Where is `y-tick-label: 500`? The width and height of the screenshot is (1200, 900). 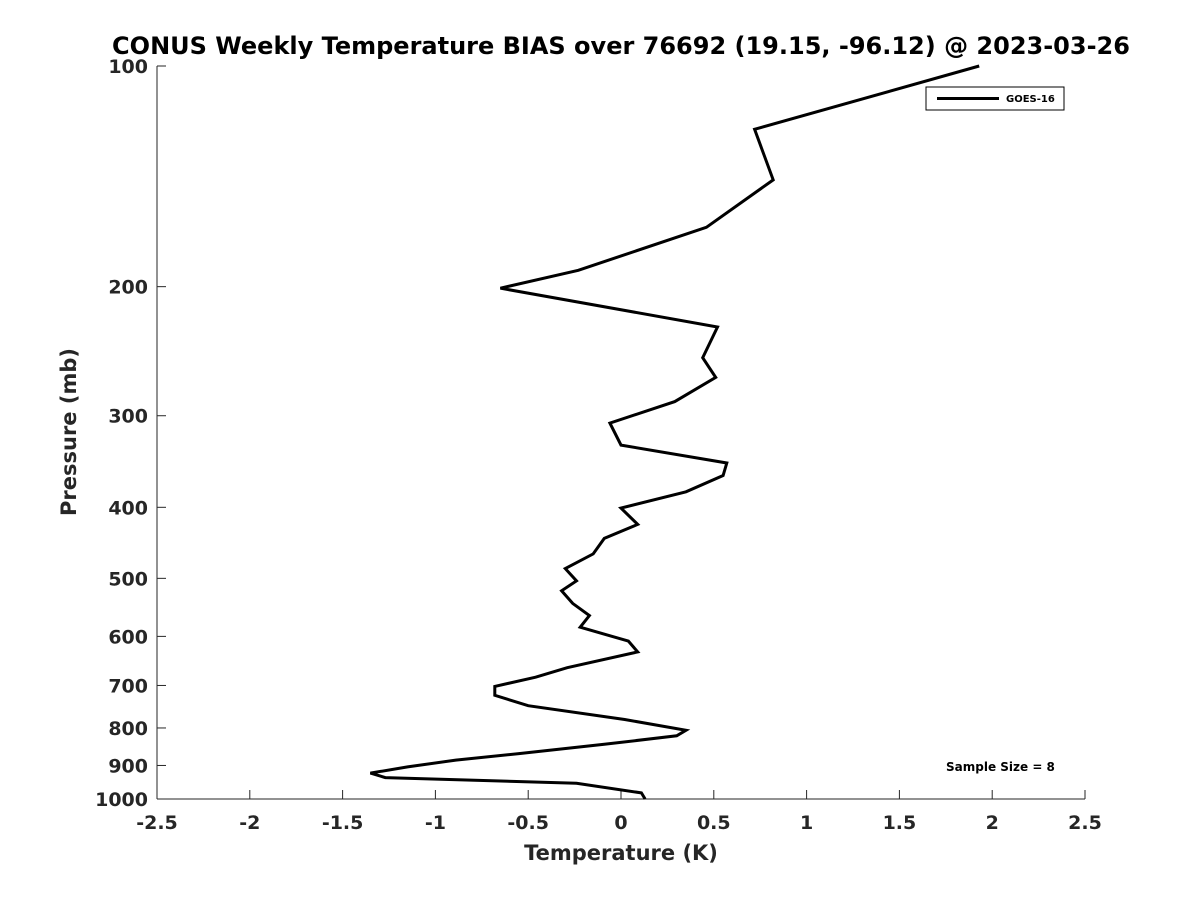
y-tick-label: 500 is located at coordinates (128, 579).